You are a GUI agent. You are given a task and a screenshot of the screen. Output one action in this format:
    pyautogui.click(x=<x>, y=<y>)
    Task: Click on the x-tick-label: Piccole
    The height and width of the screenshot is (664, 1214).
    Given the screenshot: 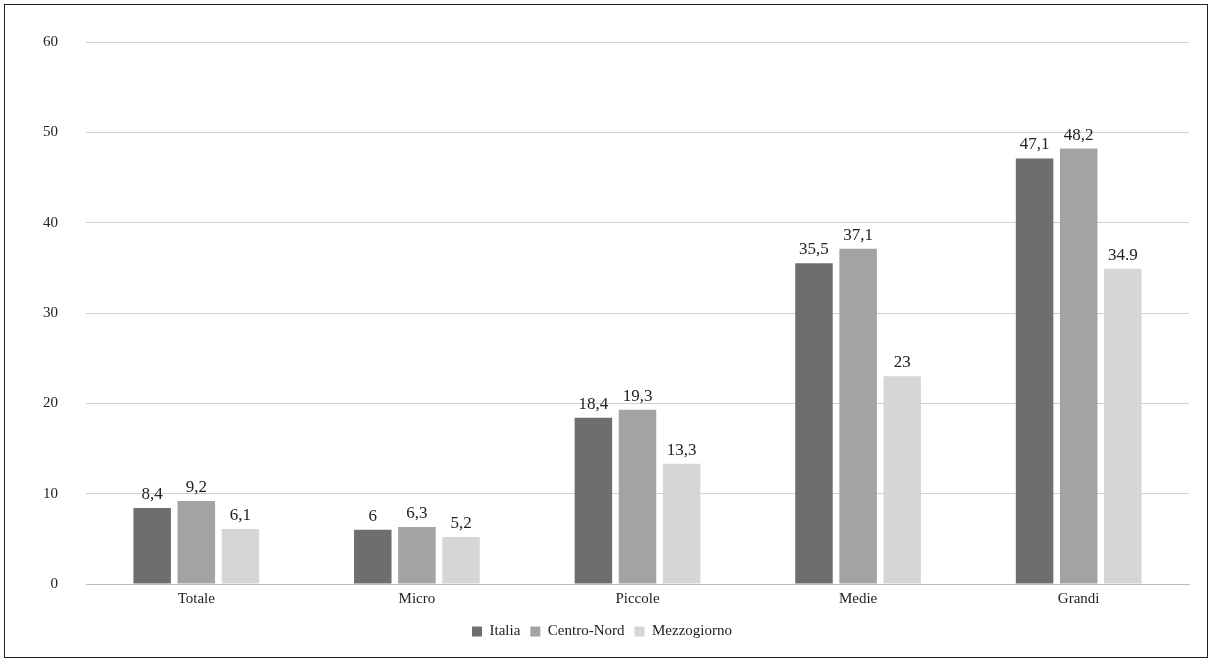 What is the action you would take?
    pyautogui.click(x=637, y=597)
    